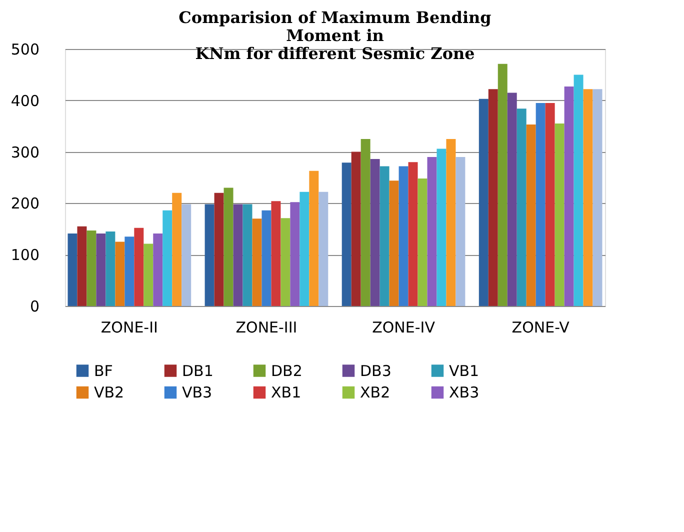 The image size is (684, 532). What do you see at coordinates (35, 307) in the screenshot?
I see `y-tick-label: 0` at bounding box center [35, 307].